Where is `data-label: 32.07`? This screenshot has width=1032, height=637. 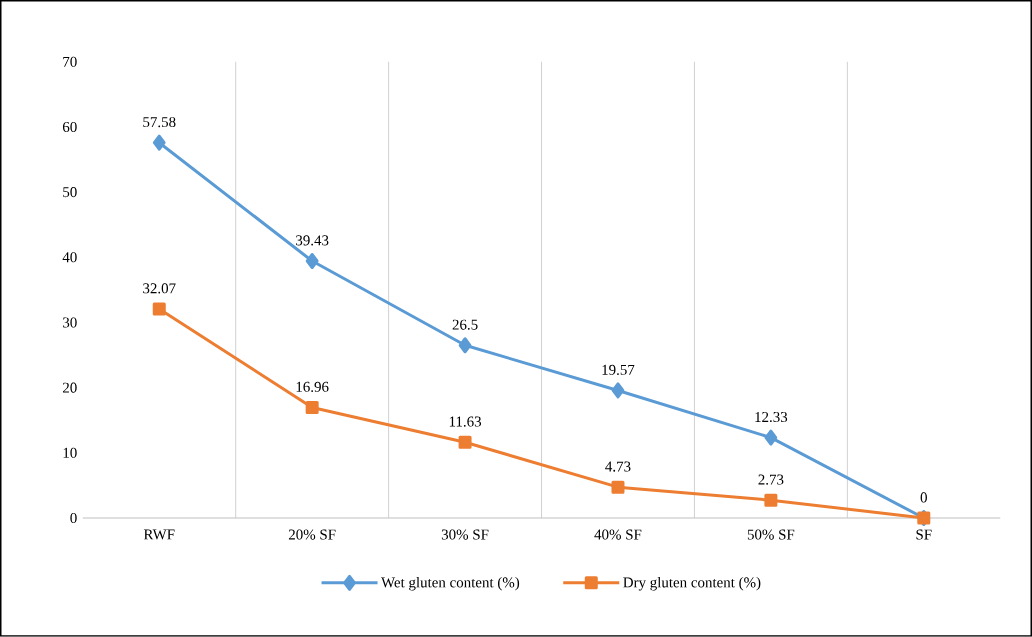 data-label: 32.07 is located at coordinates (159, 288).